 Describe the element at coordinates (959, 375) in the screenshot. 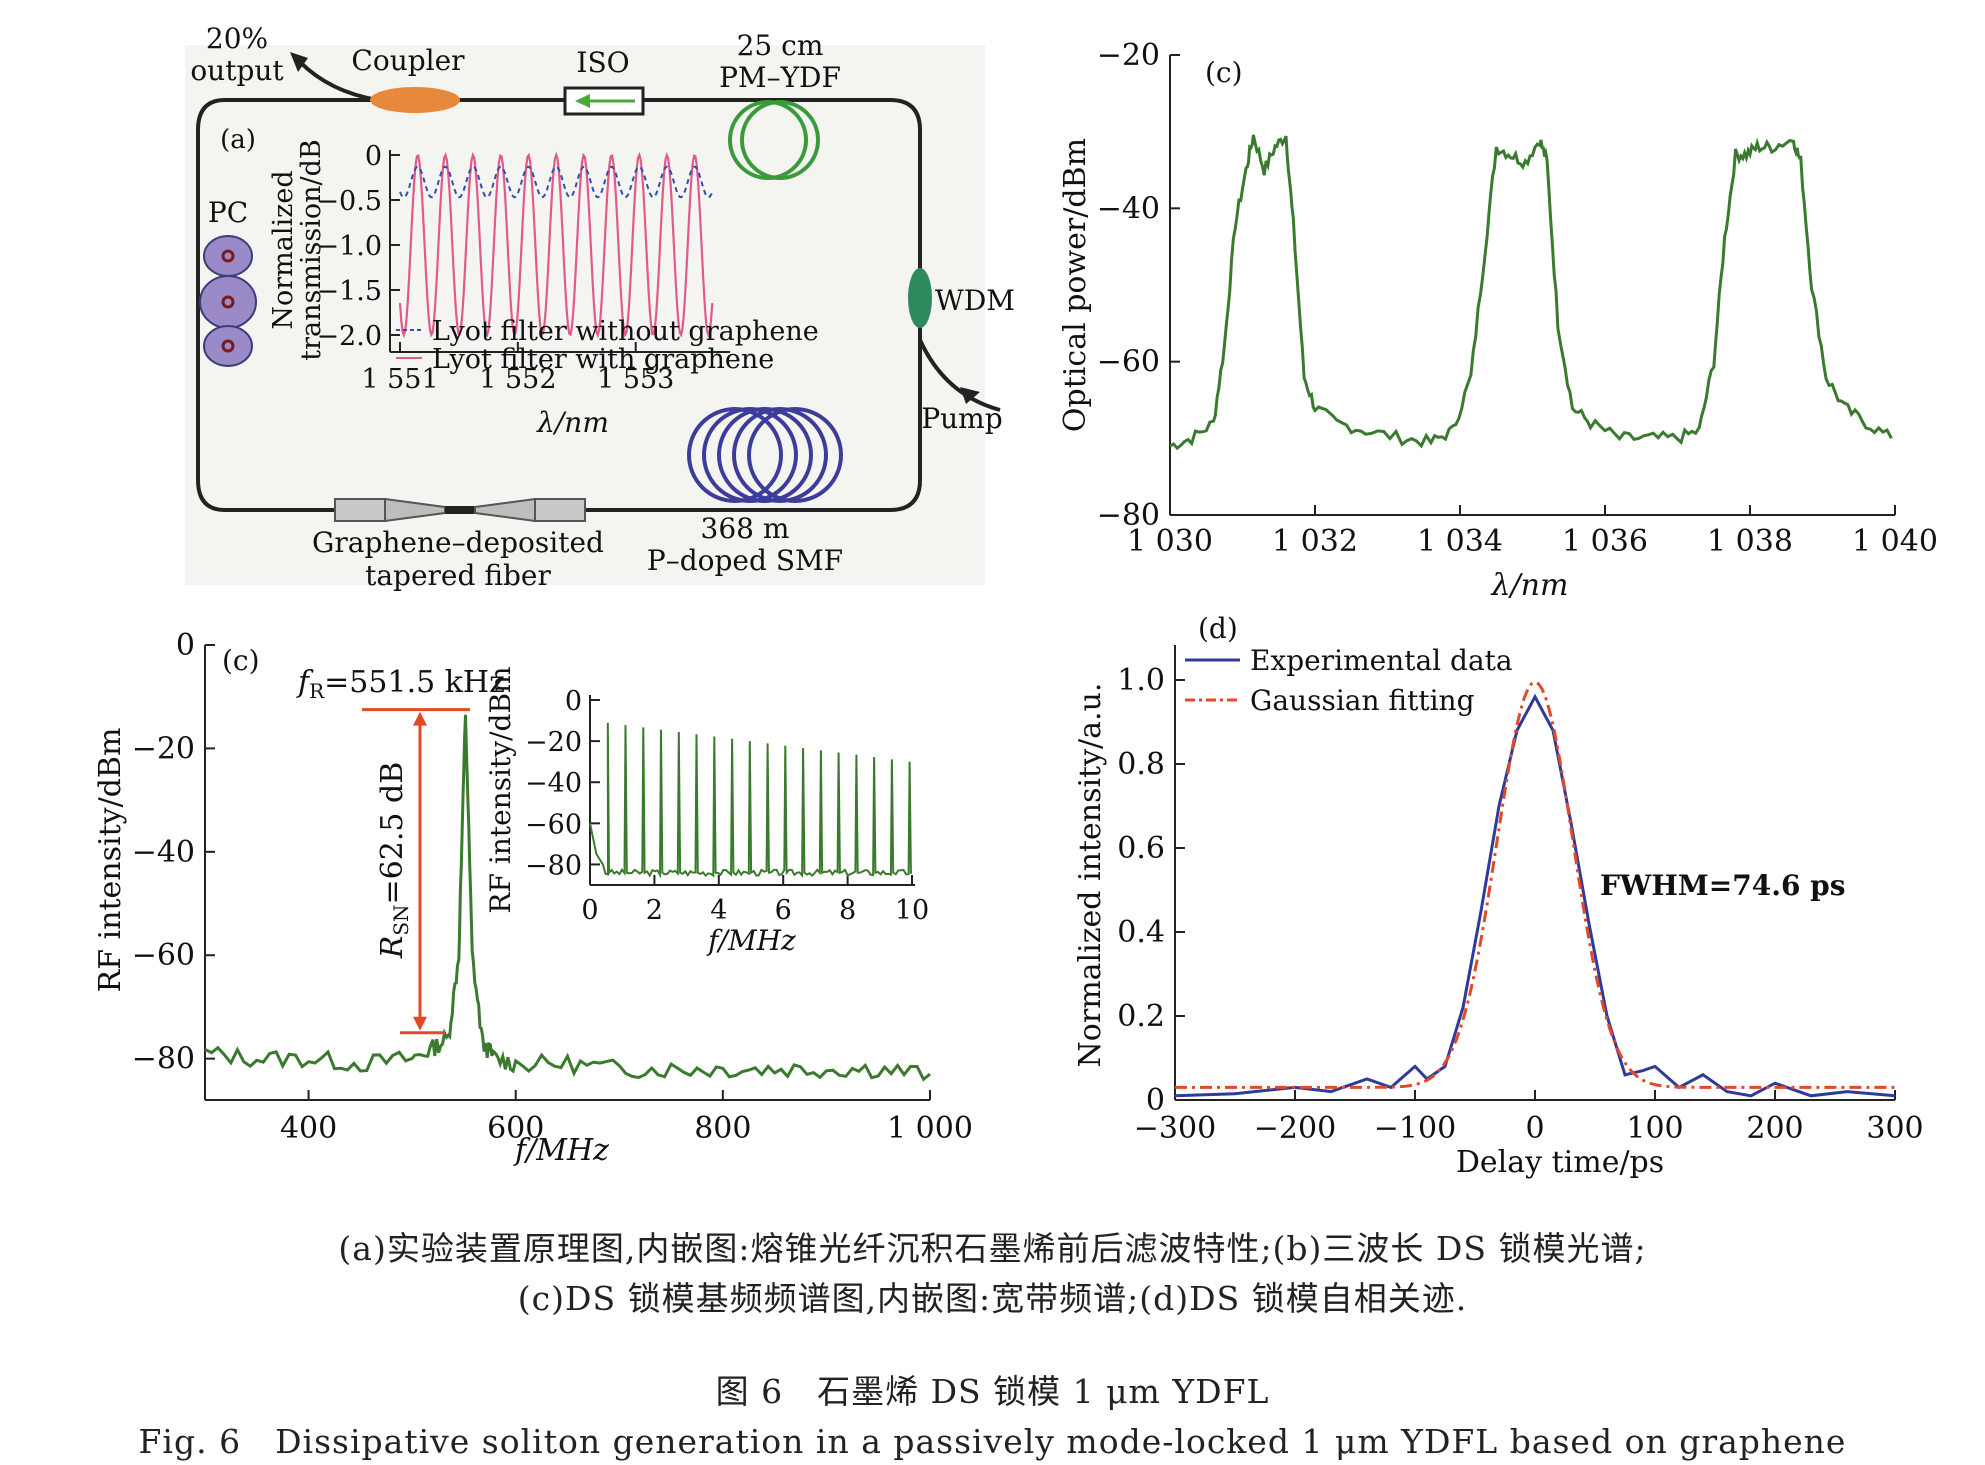

I see `pump-fiber` at that location.